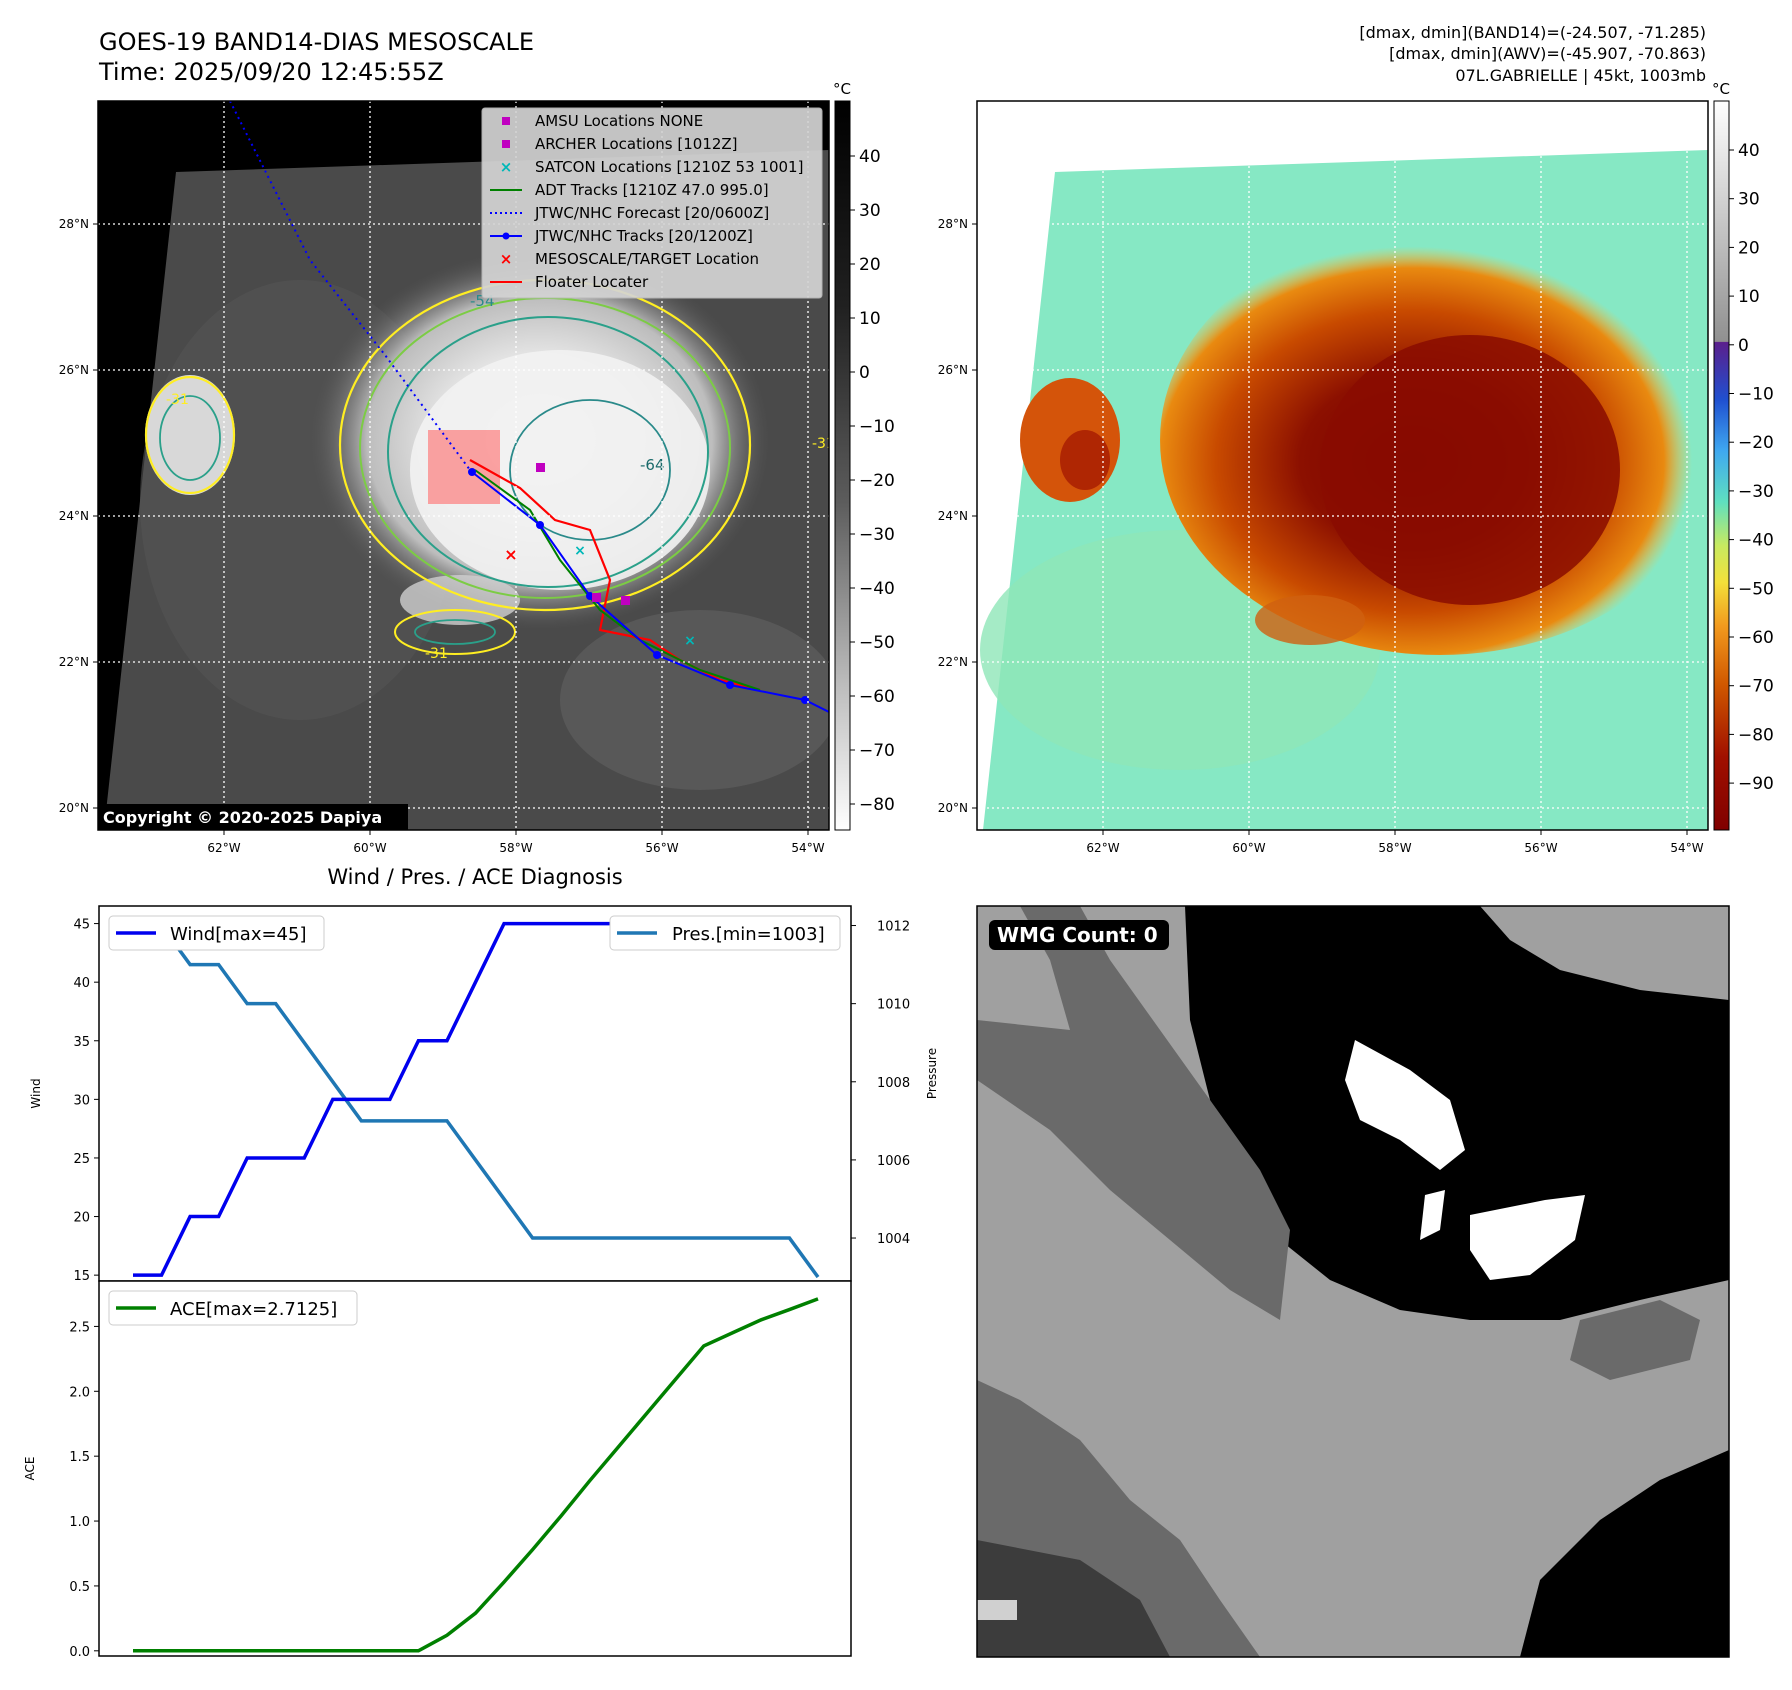 Image resolution: width=1792 pixels, height=1690 pixels. I want to click on ace-tick: 1.0, so click(79, 1522).